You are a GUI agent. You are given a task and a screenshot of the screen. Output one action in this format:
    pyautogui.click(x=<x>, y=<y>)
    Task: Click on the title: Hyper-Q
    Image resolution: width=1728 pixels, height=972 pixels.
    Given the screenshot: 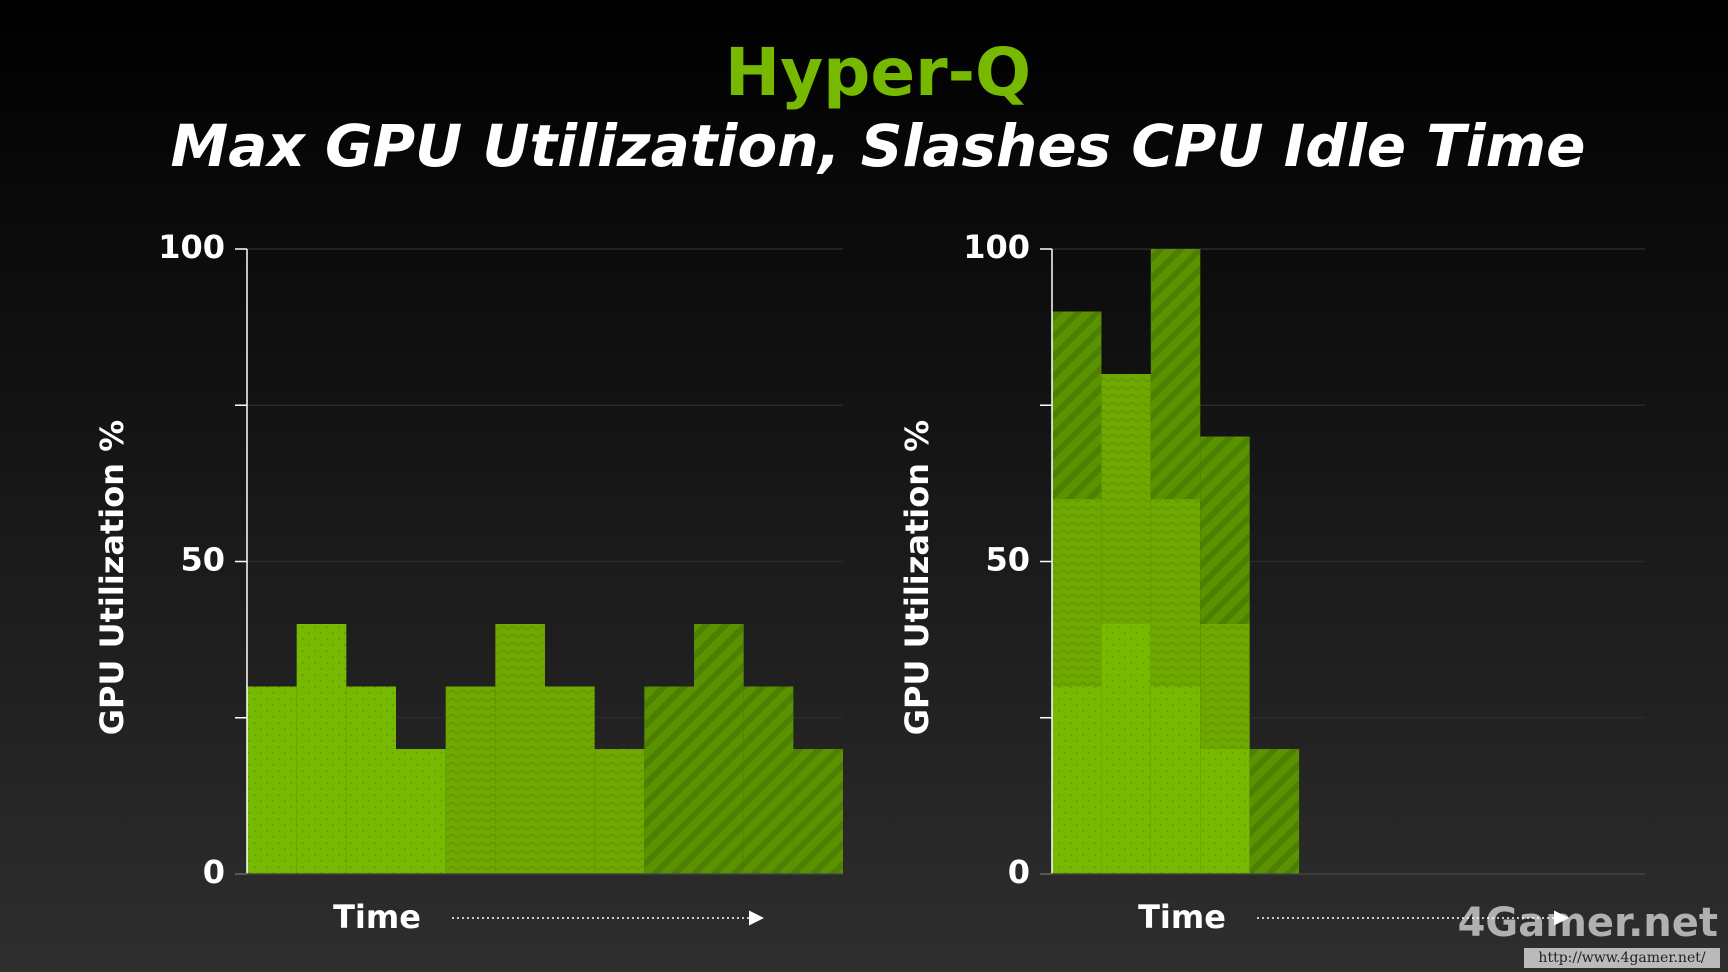 What is the action you would take?
    pyautogui.click(x=878, y=72)
    